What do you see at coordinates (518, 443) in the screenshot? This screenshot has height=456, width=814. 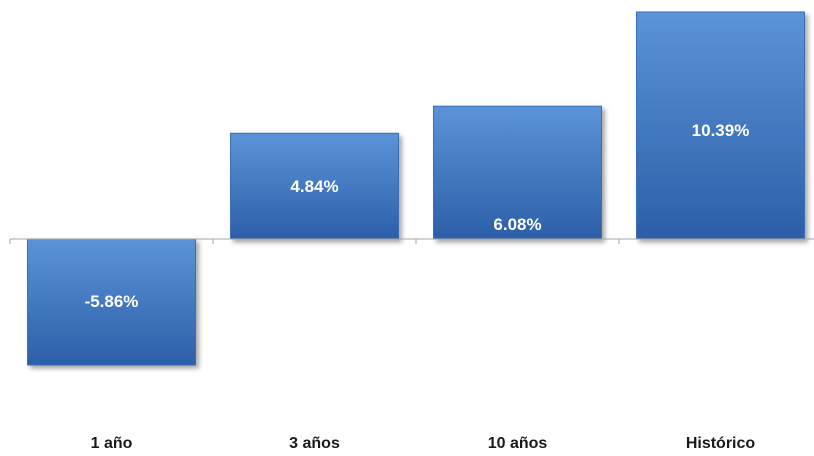 I see `category-label-2: 10 años` at bounding box center [518, 443].